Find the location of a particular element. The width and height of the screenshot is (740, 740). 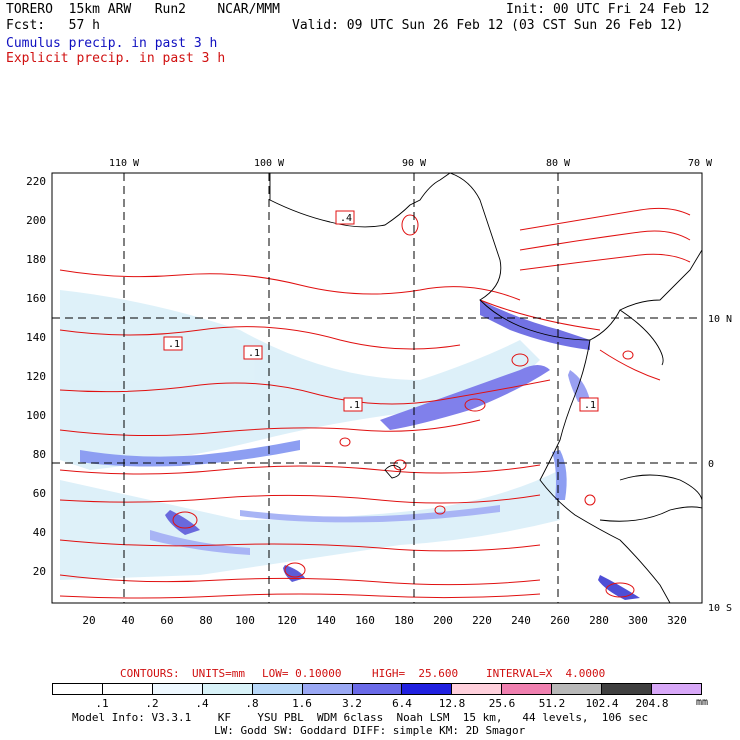

scale-label: 25.6 is located at coordinates (502, 703).